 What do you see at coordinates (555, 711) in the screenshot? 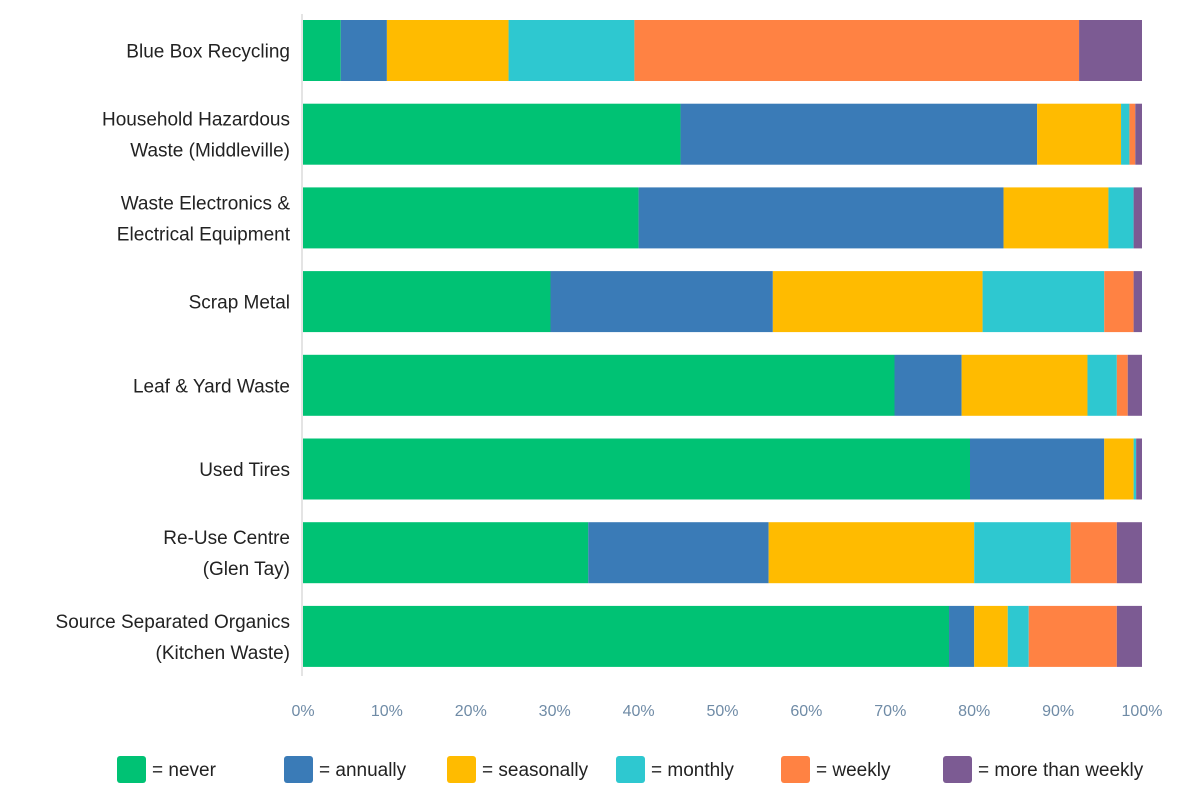
I see `x-tick-label: 30%` at bounding box center [555, 711].